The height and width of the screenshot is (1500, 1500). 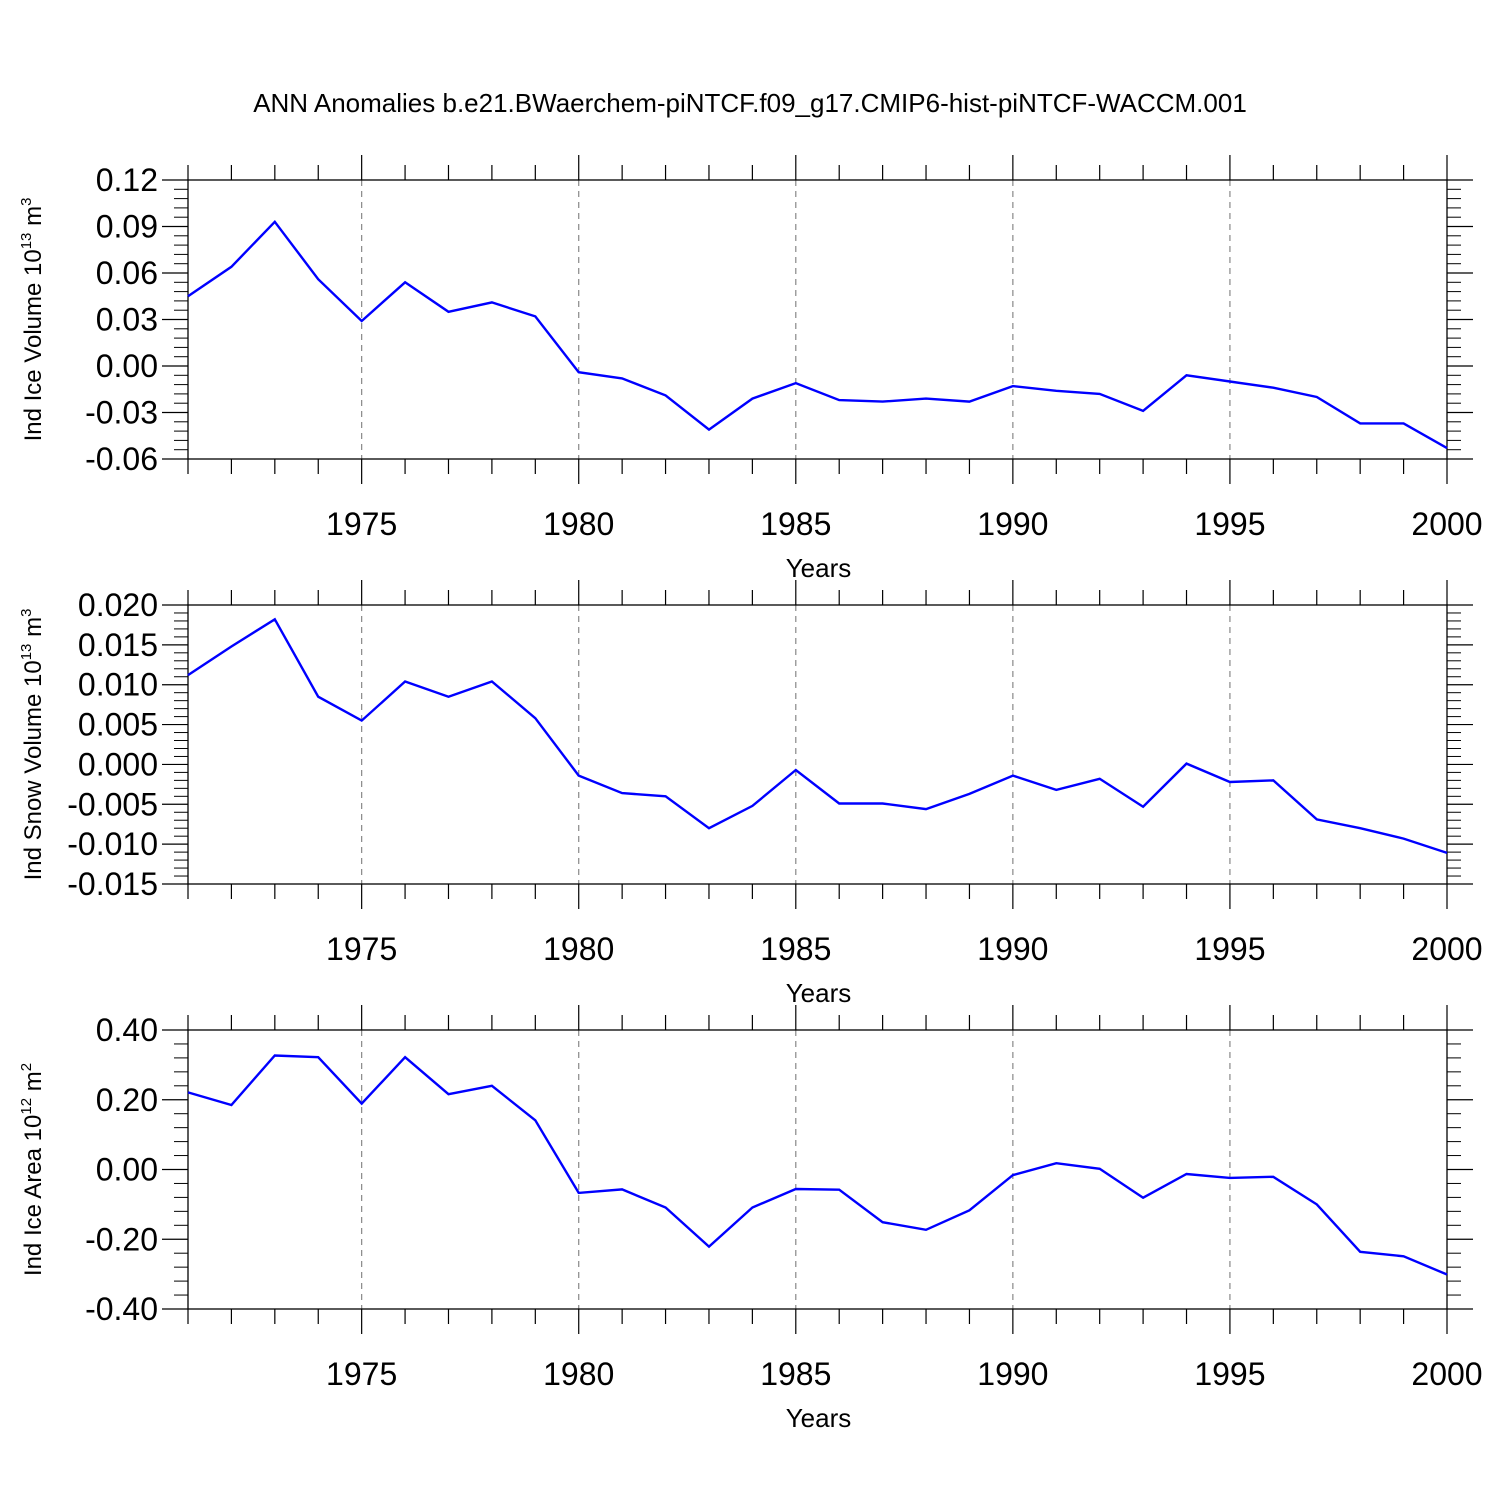 What do you see at coordinates (121, 459) in the screenshot?
I see `y-tick-label: -0.06` at bounding box center [121, 459].